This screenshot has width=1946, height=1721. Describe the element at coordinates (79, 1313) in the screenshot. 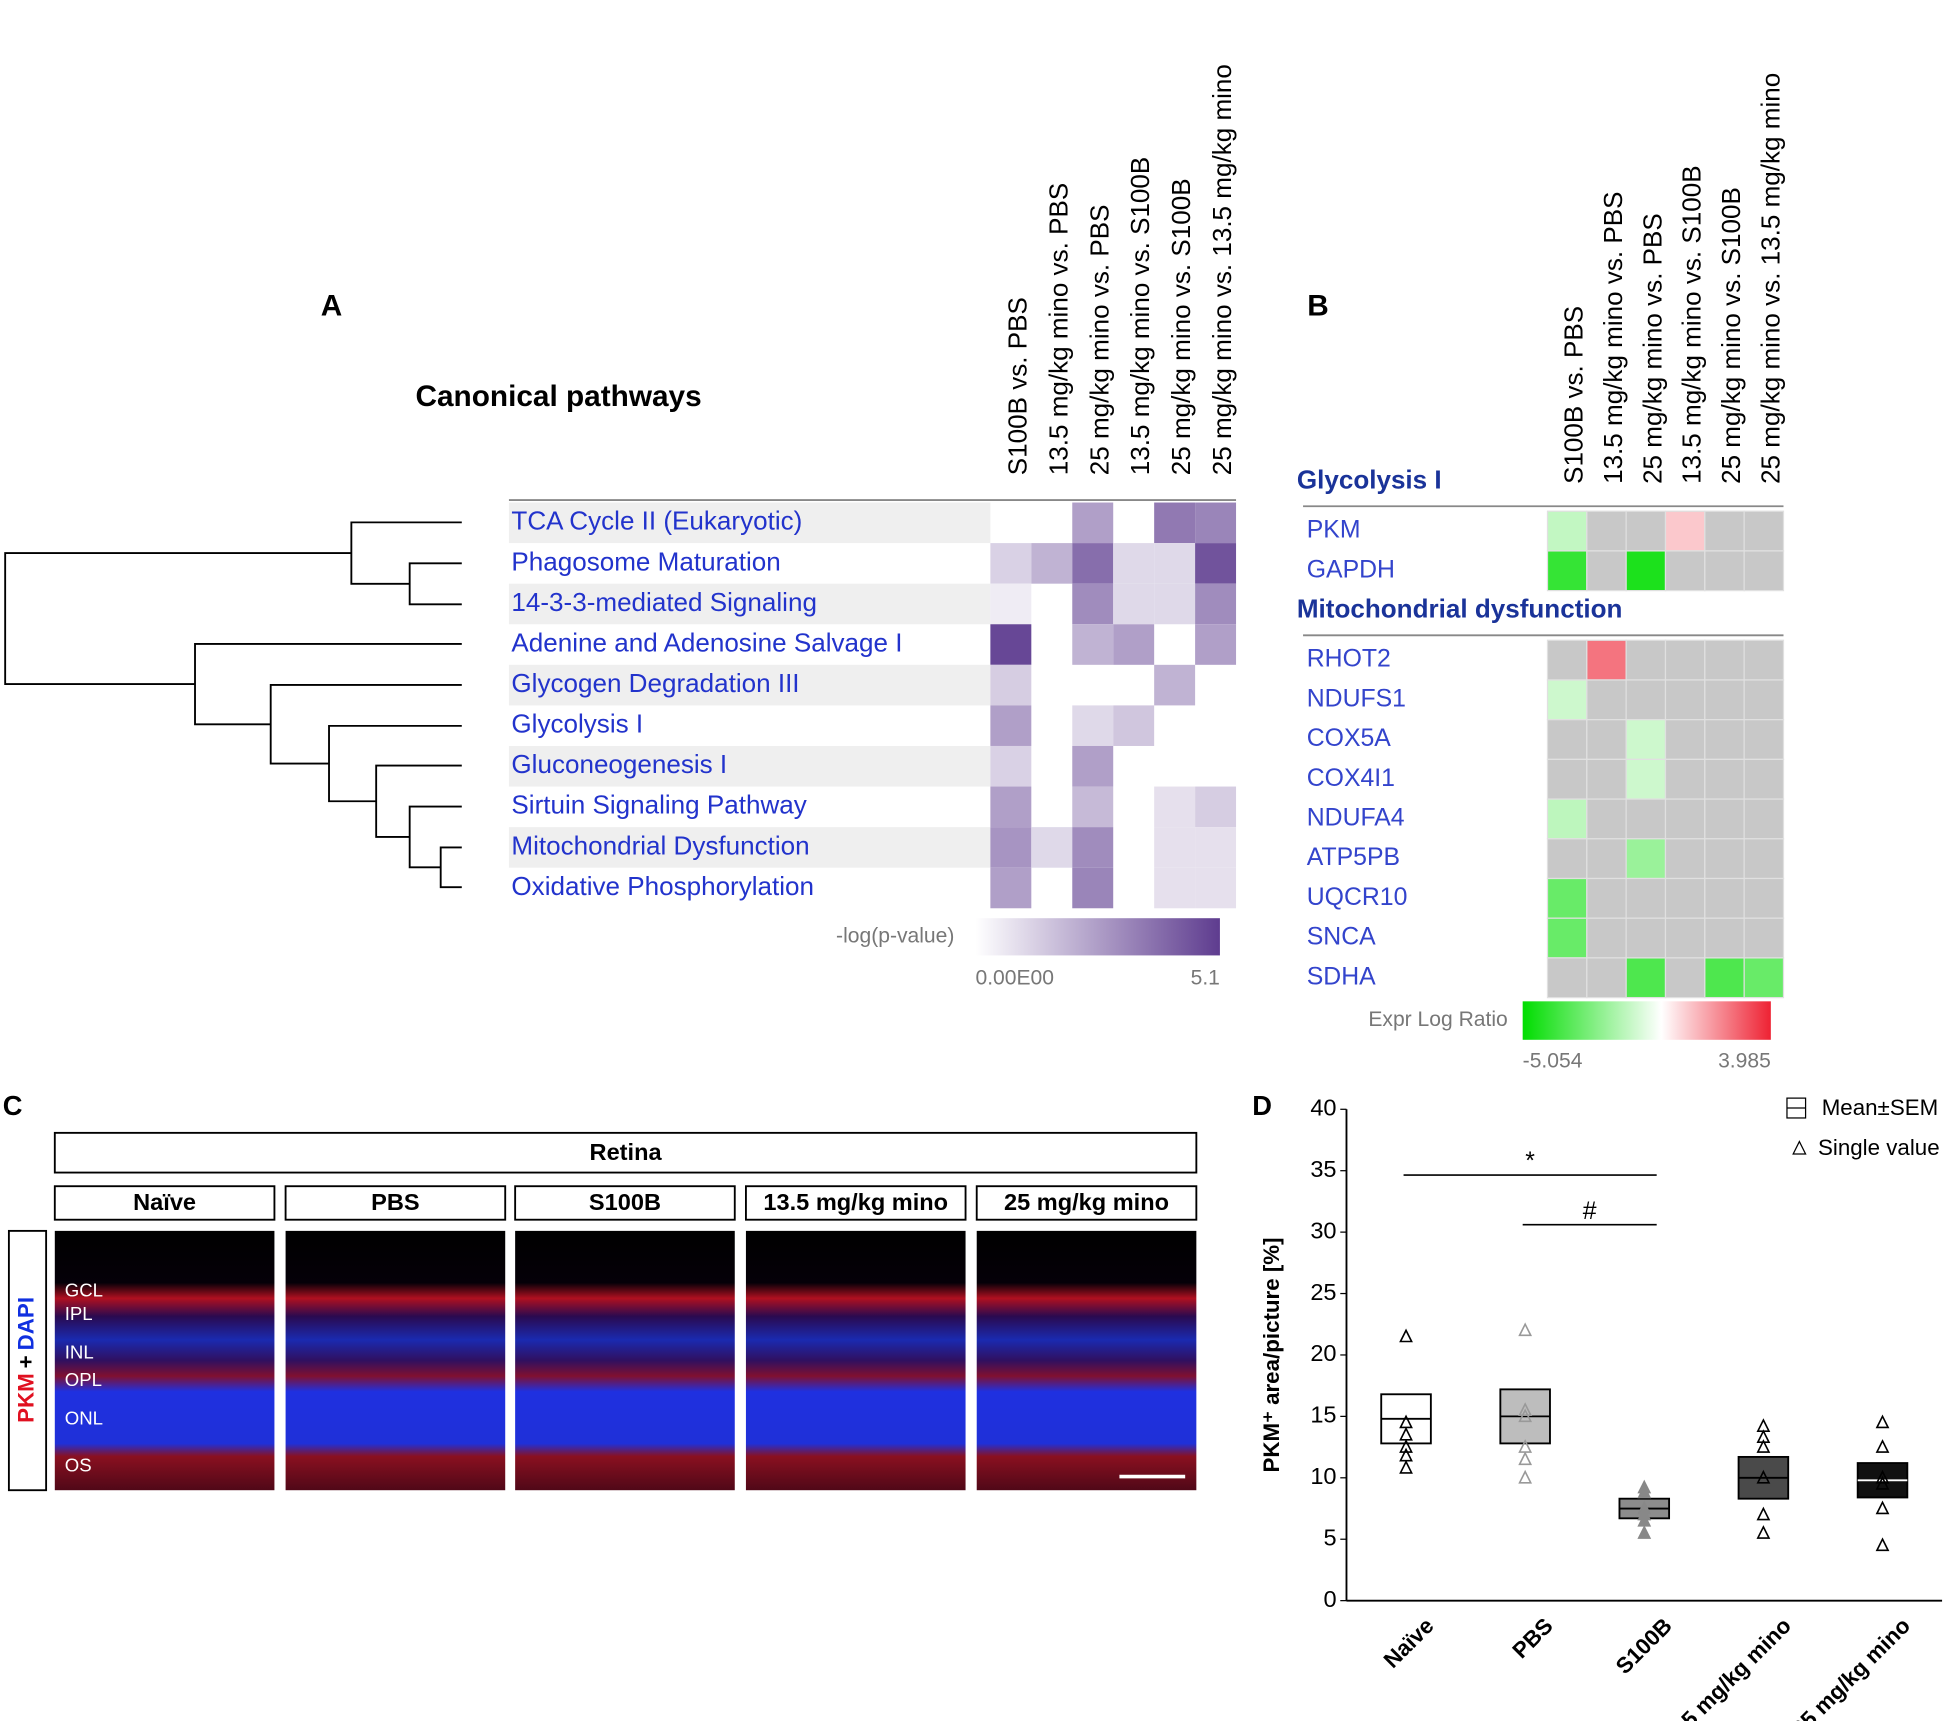

I see `layer-label: IPL` at that location.